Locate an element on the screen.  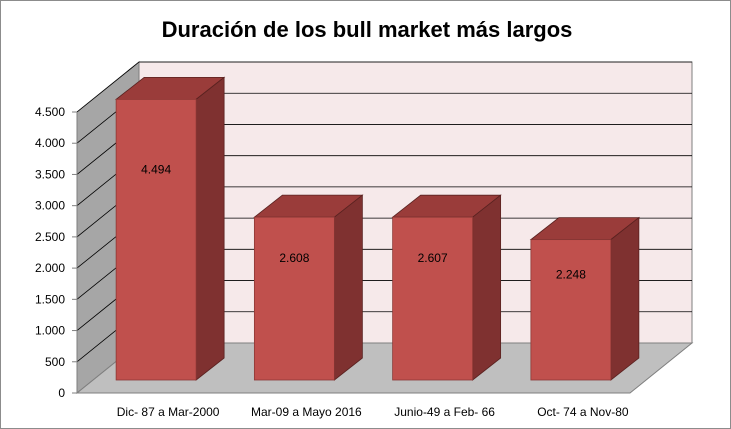
data-label: 4.494 is located at coordinates (156, 170).